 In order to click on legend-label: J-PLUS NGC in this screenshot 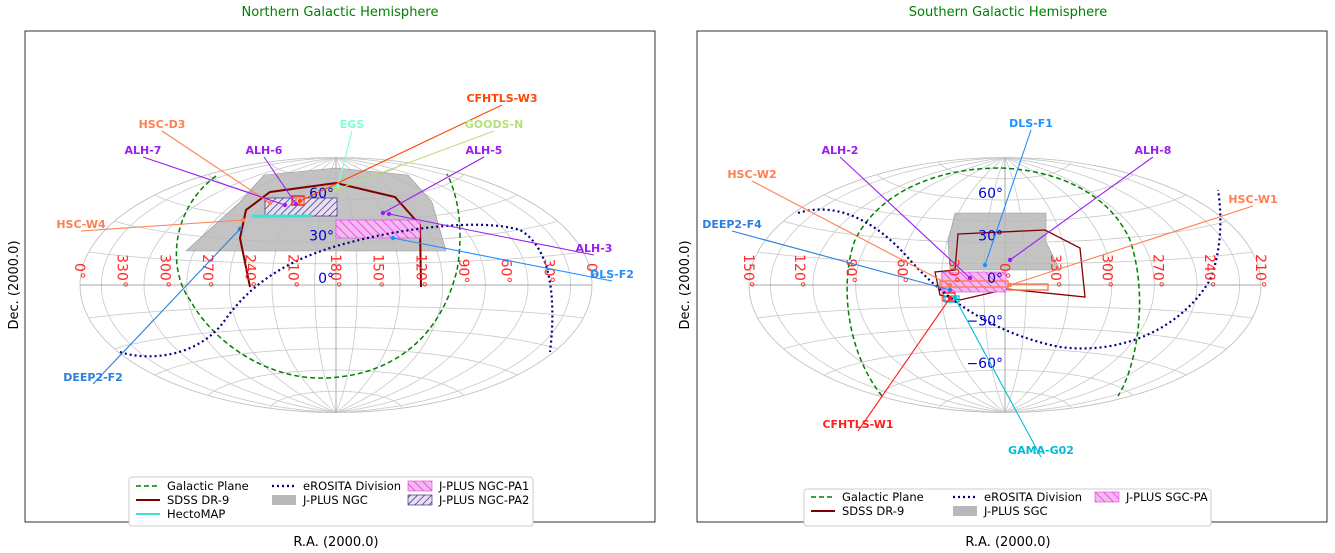, I will do `click(335, 500)`.